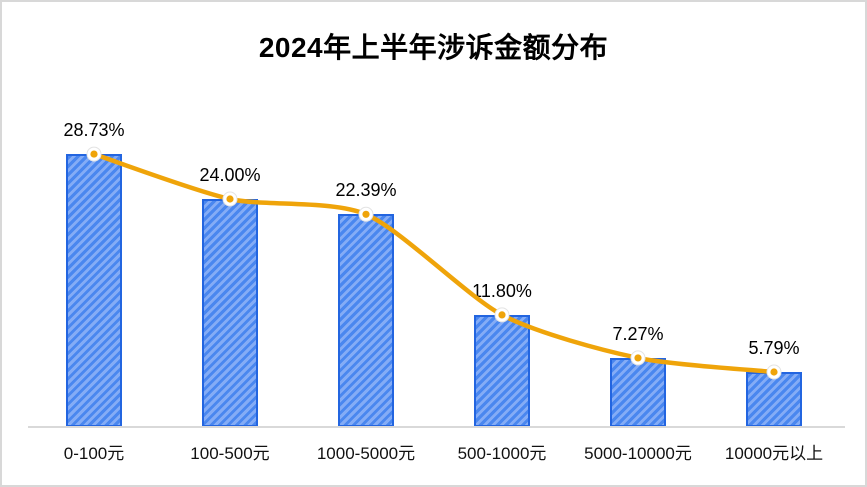 The width and height of the screenshot is (867, 487). I want to click on x-axis-label: 100-500元, so click(230, 453).